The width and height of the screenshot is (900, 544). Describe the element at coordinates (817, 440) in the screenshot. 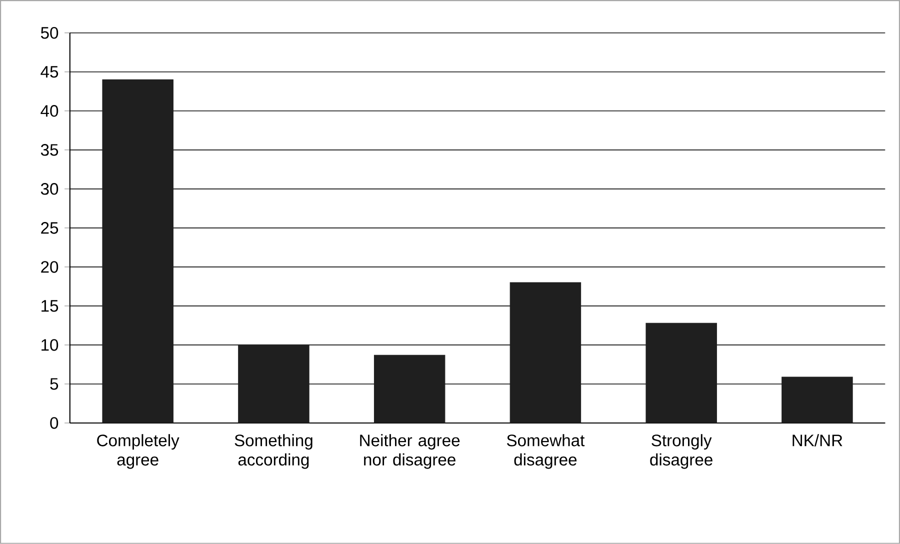

I see `x-tick-label: NK/NR` at that location.